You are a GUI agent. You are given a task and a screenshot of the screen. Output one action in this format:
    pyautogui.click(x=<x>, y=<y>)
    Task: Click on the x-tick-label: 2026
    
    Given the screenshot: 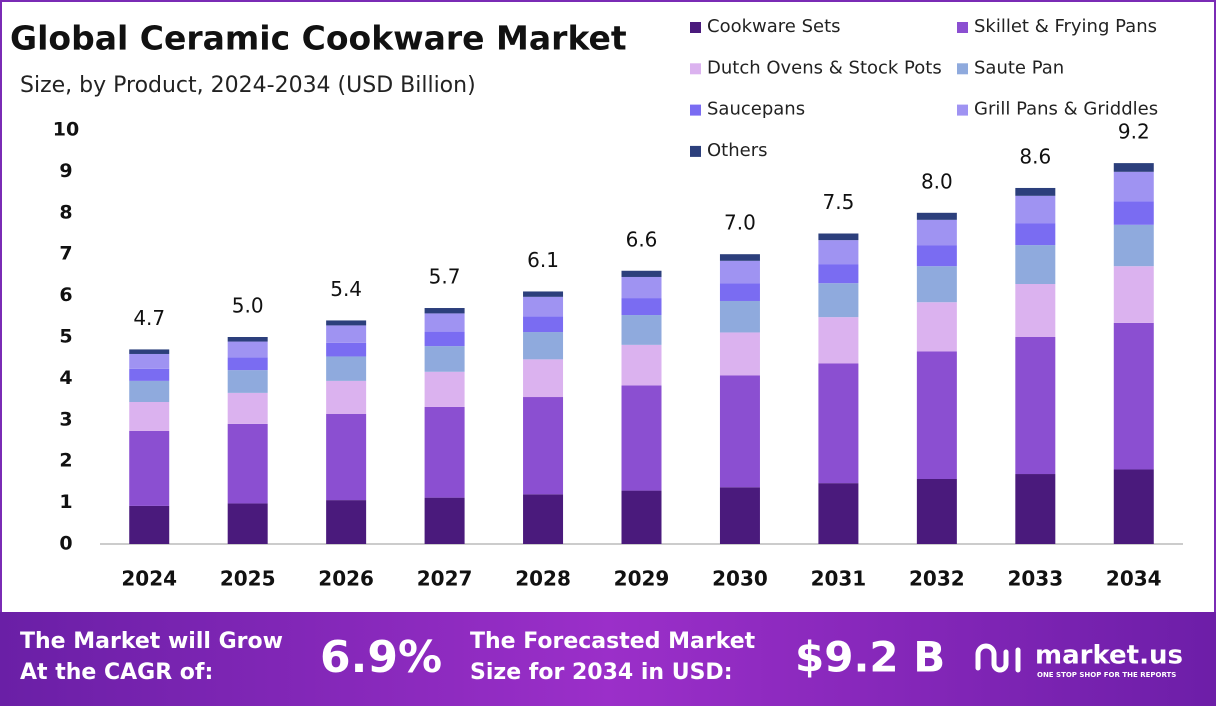 What is the action you would take?
    pyautogui.click(x=346, y=579)
    